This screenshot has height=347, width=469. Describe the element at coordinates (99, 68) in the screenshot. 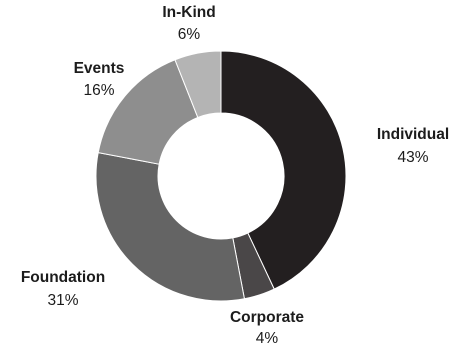

I see `slice-label-events: Events` at that location.